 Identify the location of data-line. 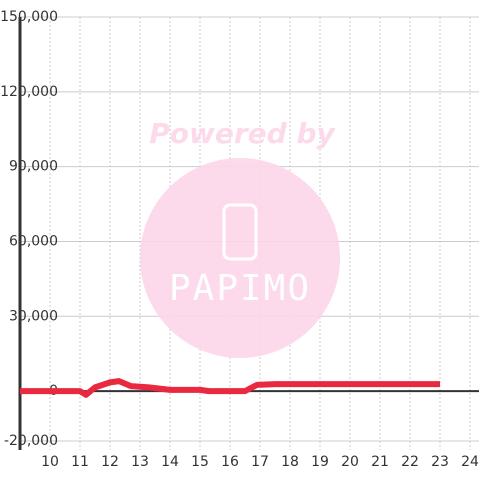
(230, 388).